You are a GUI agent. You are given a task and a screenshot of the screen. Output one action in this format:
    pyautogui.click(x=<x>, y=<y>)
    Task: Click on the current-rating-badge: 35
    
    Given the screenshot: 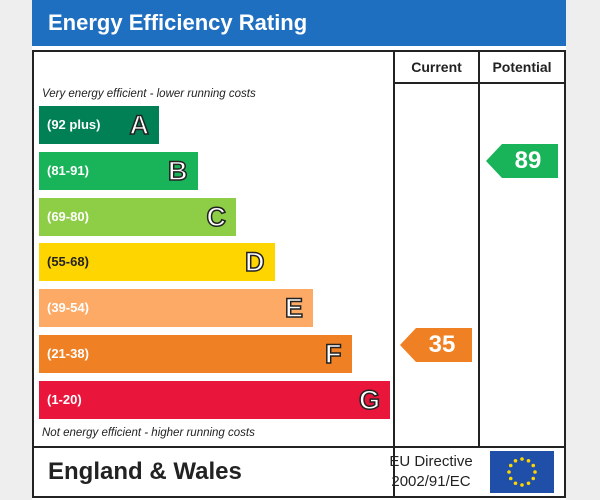 What is the action you would take?
    pyautogui.click(x=436, y=345)
    